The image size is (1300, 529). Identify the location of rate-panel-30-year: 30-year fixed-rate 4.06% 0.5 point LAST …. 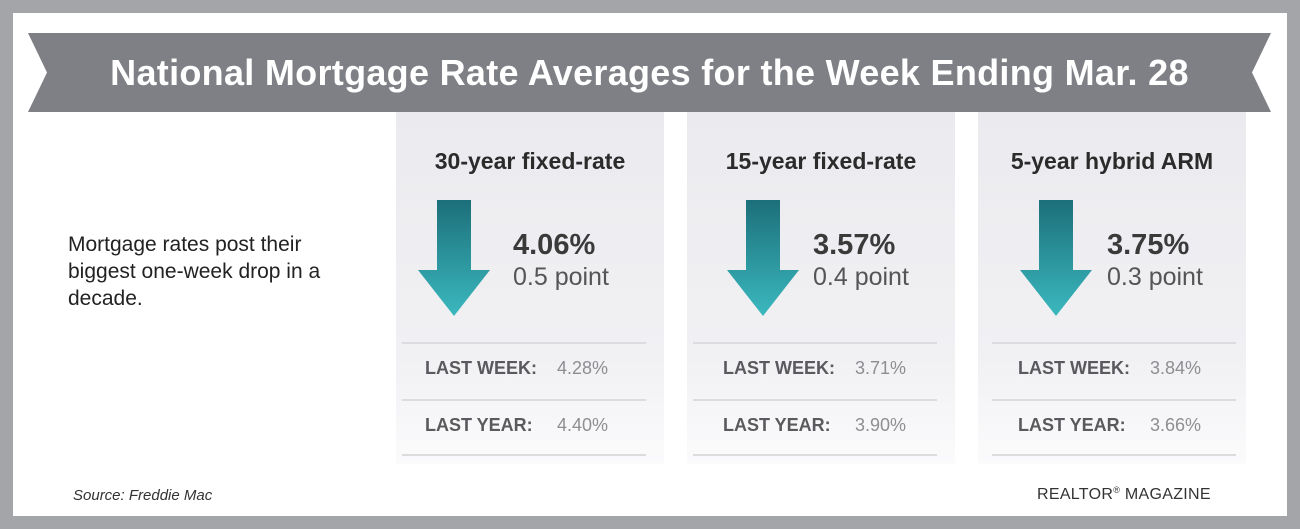
(530, 288).